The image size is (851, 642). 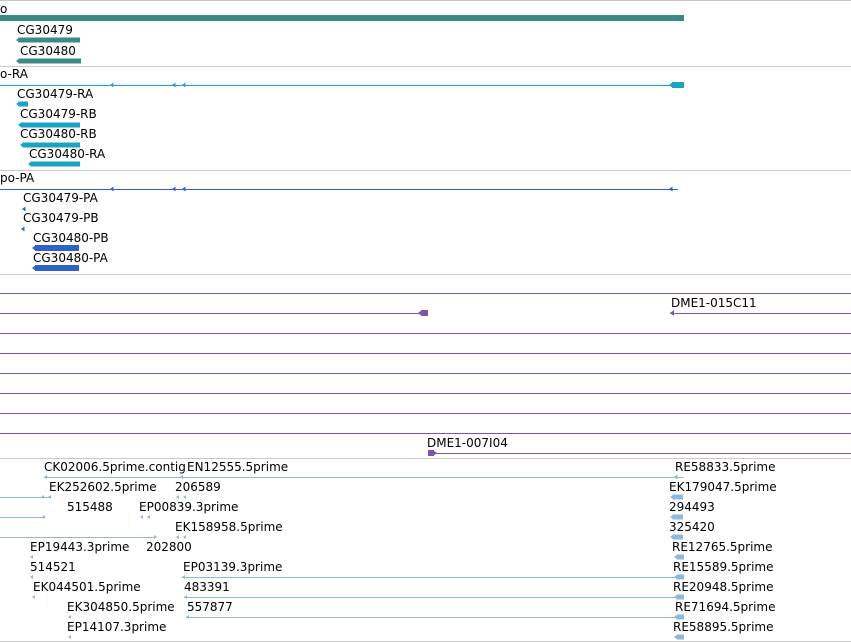 What do you see at coordinates (678, 85) in the screenshot?
I see `transcript-o-ra-exon-4-body` at bounding box center [678, 85].